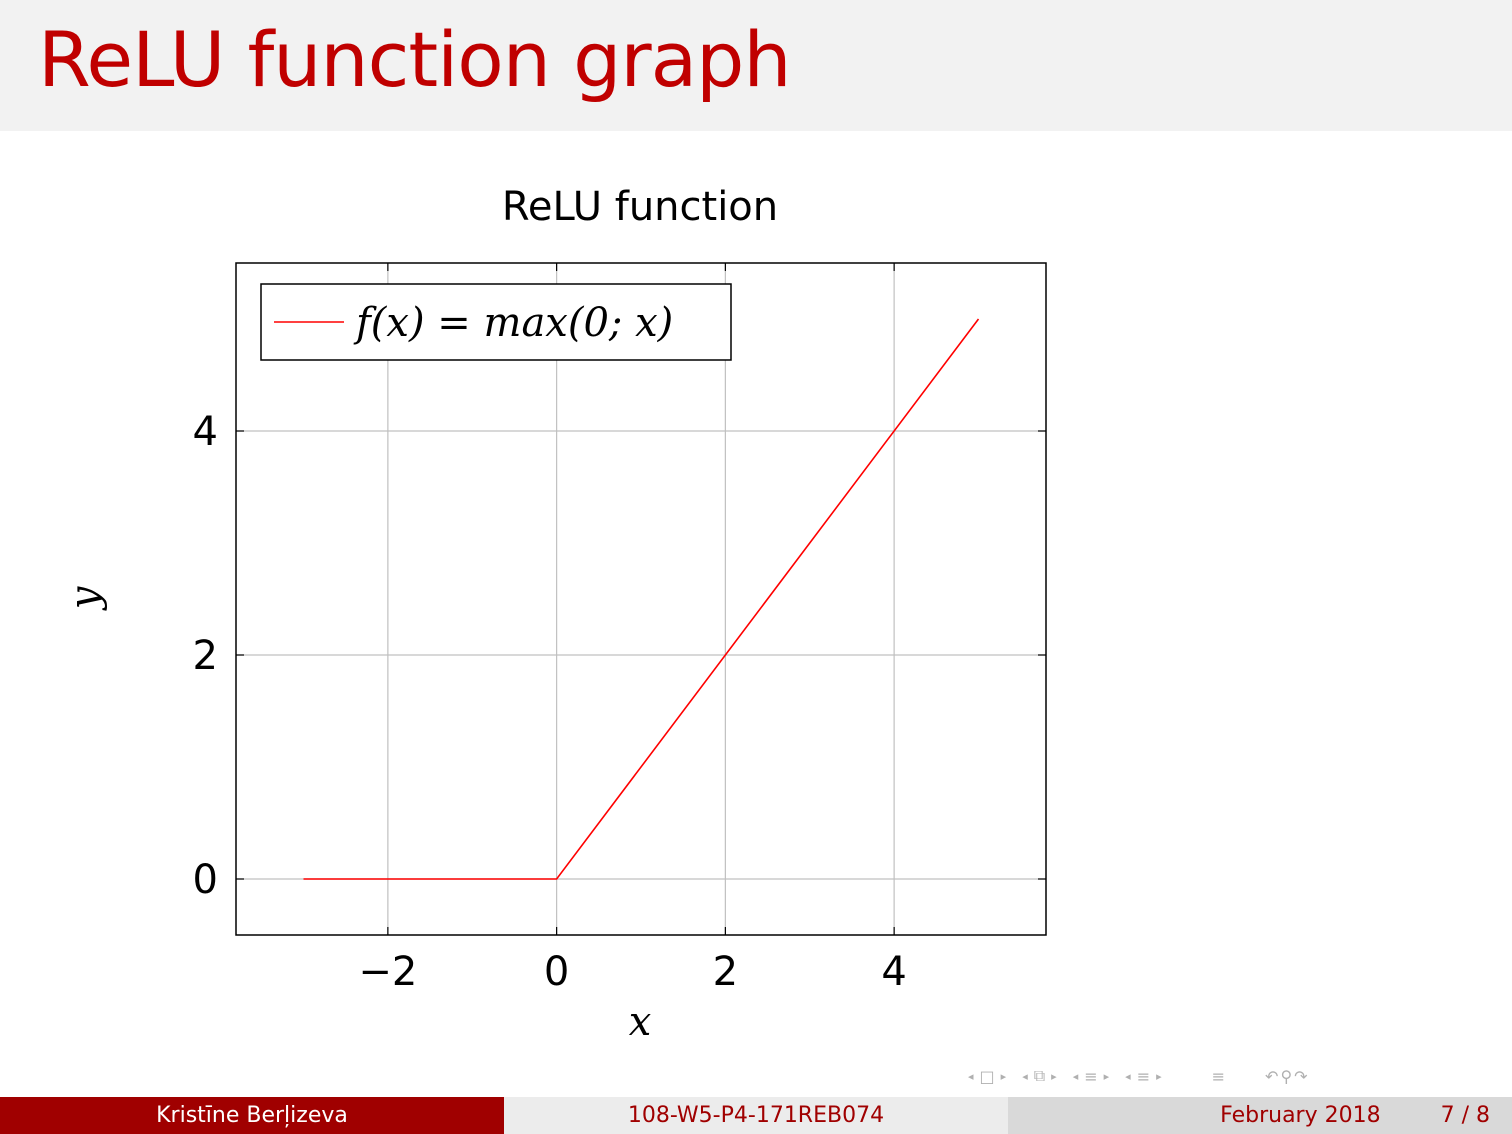 Image resolution: width=1512 pixels, height=1134 pixels. I want to click on x-tick-label: 0, so click(556, 972).